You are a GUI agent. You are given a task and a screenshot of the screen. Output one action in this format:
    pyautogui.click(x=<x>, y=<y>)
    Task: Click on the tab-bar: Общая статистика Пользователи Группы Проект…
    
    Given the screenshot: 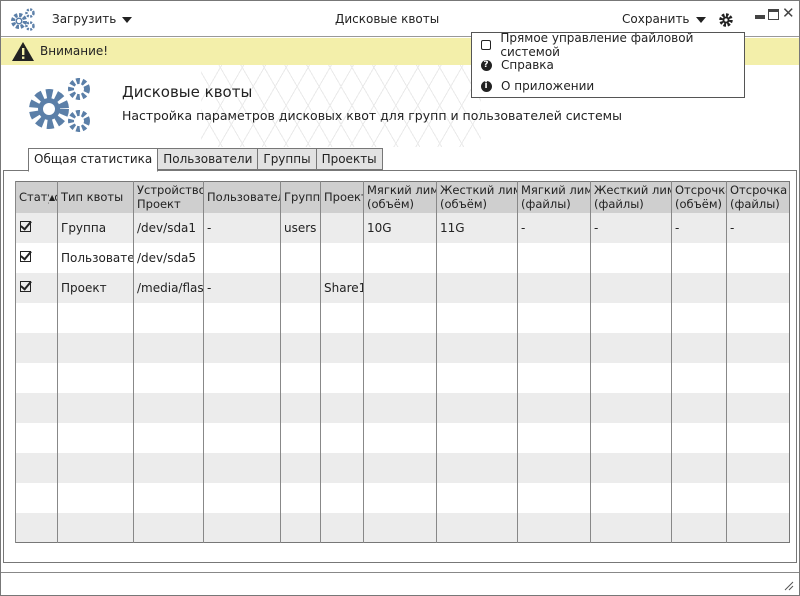 What is the action you would take?
    pyautogui.click(x=205, y=160)
    